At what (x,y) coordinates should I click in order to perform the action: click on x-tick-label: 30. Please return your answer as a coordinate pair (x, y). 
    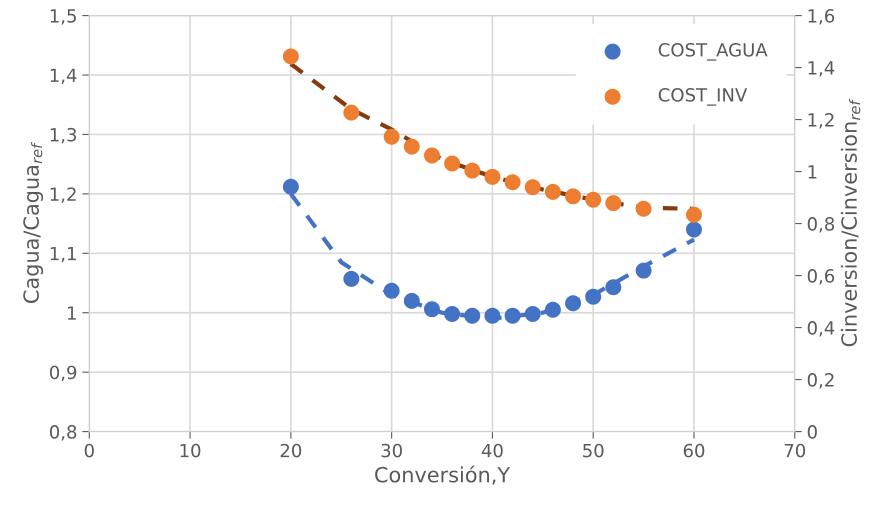
    Looking at the image, I should click on (392, 451).